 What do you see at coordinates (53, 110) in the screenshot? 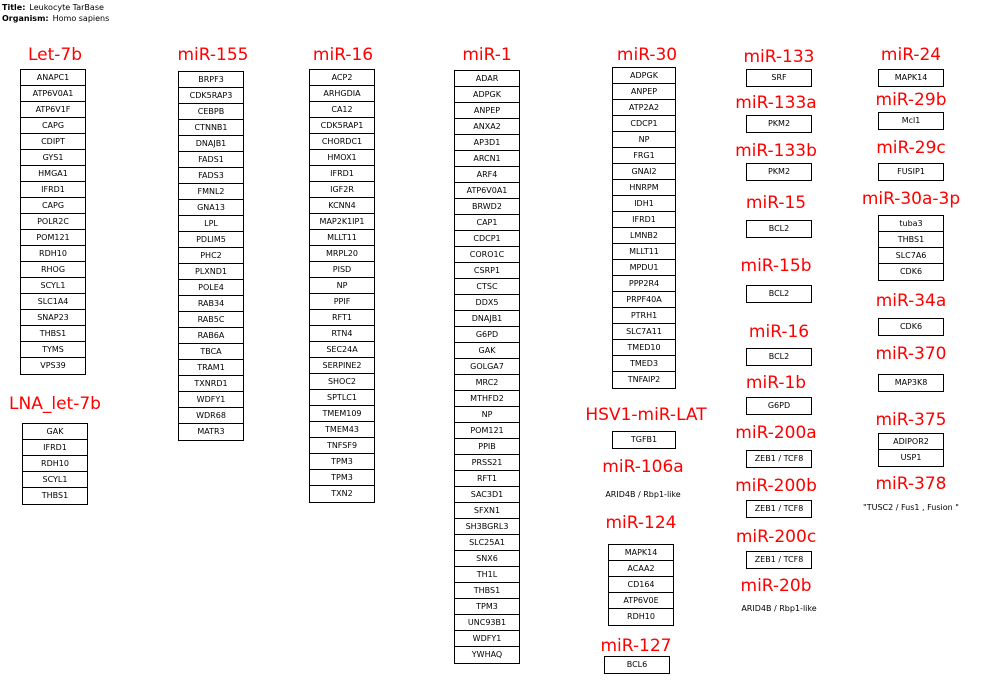
I see `target-gene: ATP6V1F` at bounding box center [53, 110].